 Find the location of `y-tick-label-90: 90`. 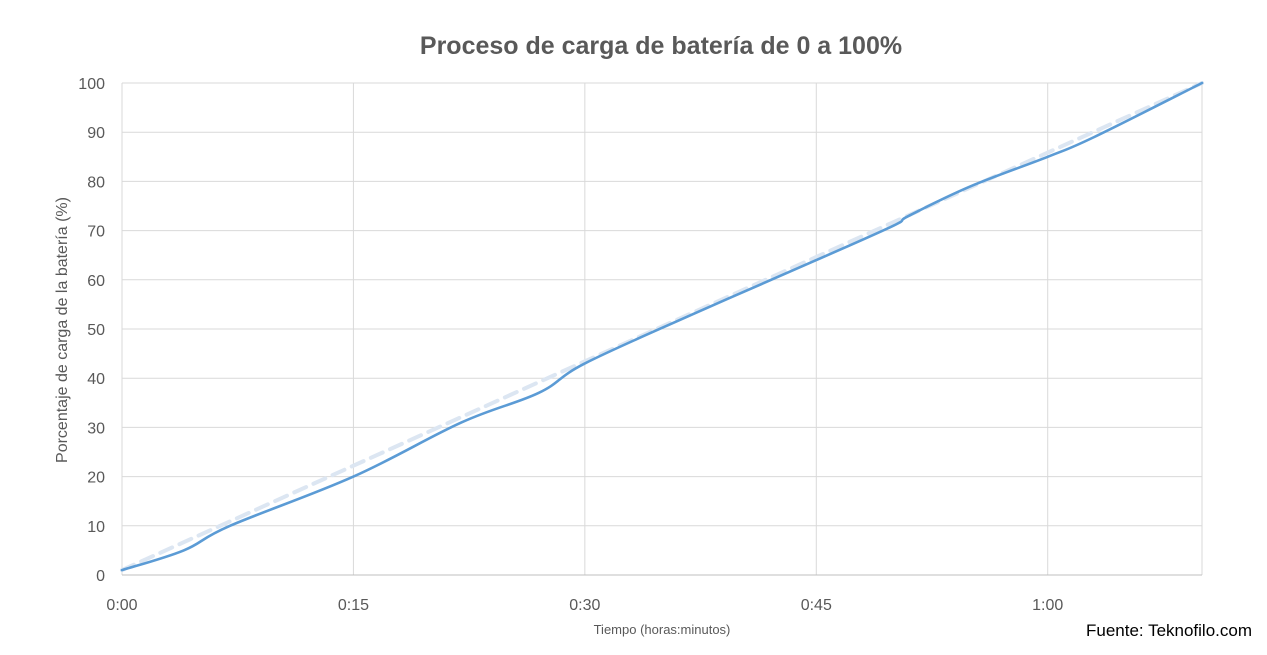

y-tick-label-90: 90 is located at coordinates (96, 133).